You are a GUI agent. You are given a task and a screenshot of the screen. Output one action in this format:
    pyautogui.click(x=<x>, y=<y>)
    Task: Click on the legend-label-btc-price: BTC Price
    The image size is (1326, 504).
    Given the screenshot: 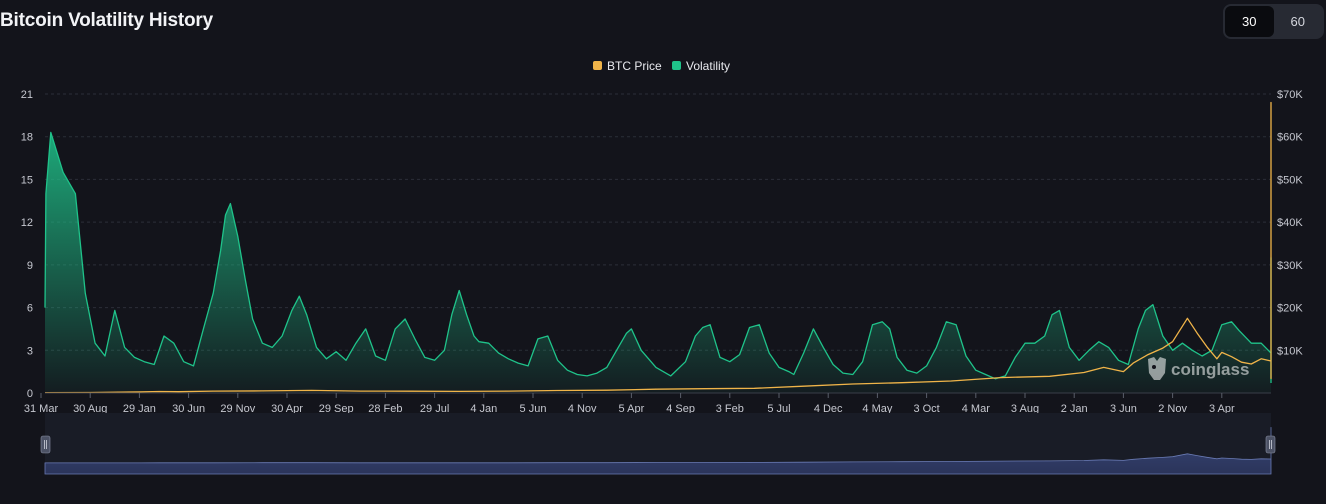 What is the action you would take?
    pyautogui.click(x=634, y=66)
    